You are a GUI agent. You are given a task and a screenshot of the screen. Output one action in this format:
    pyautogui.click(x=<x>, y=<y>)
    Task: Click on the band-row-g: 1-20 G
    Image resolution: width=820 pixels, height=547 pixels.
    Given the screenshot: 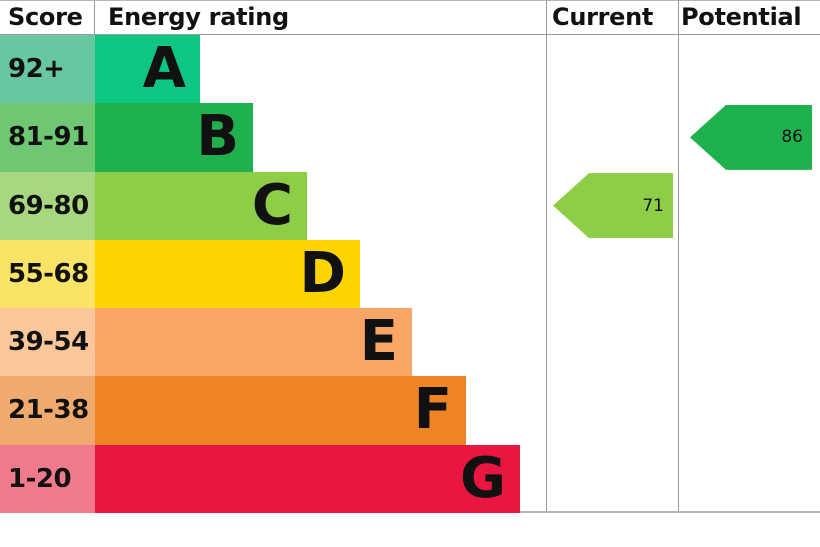 What is the action you would take?
    pyautogui.click(x=410, y=478)
    